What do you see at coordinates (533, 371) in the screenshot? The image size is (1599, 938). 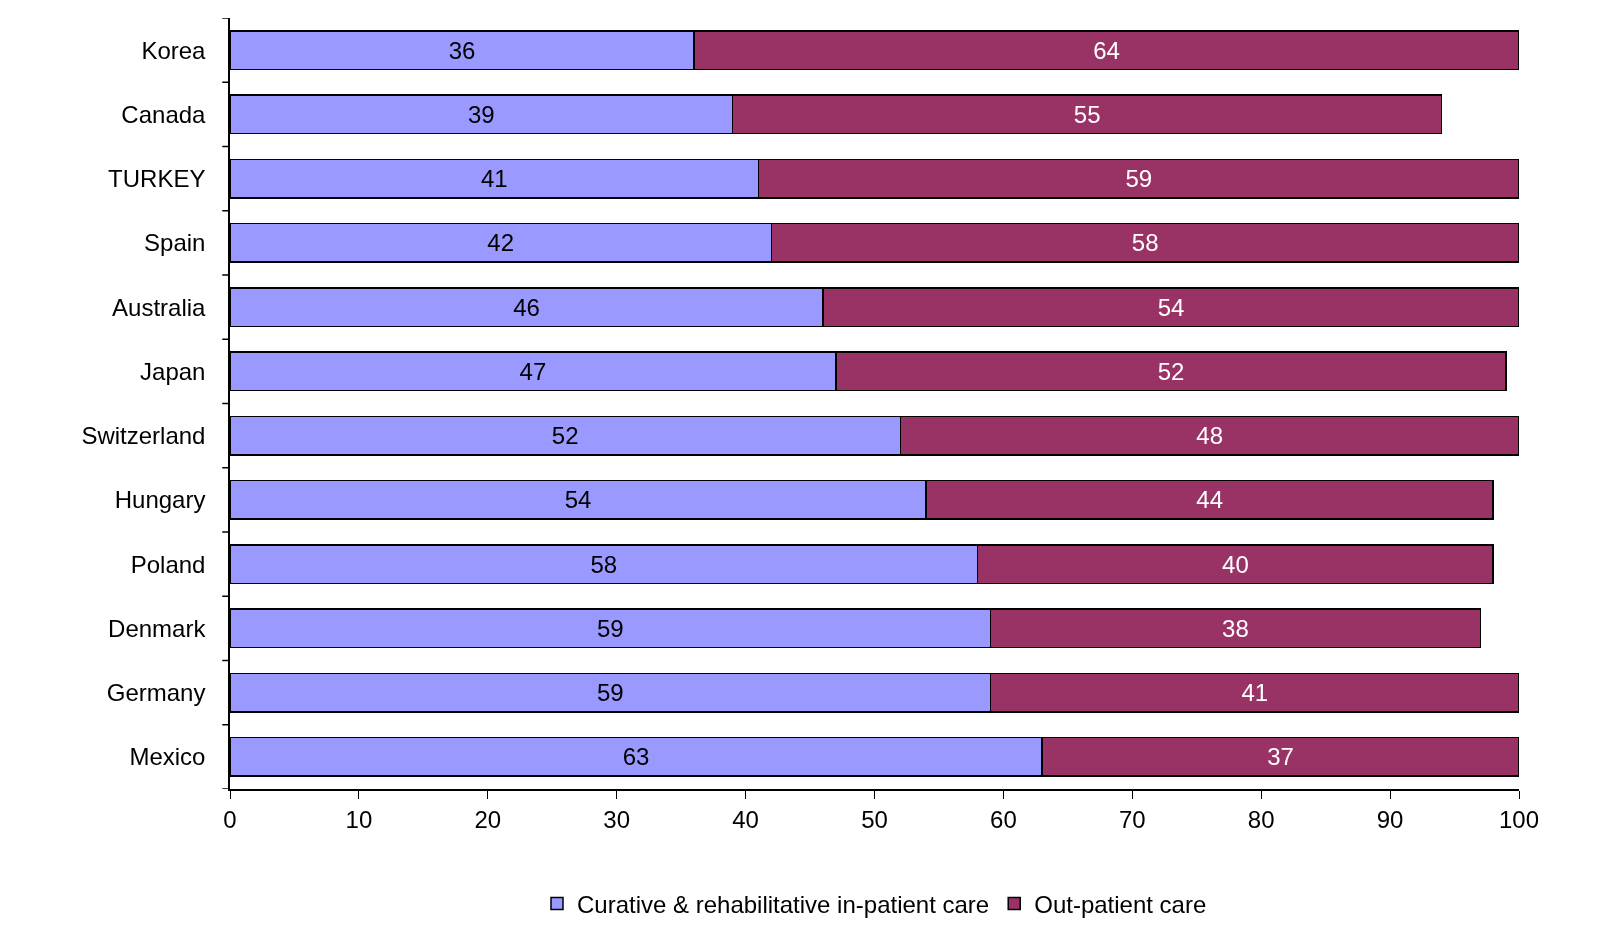 I see `data-label: 47` at bounding box center [533, 371].